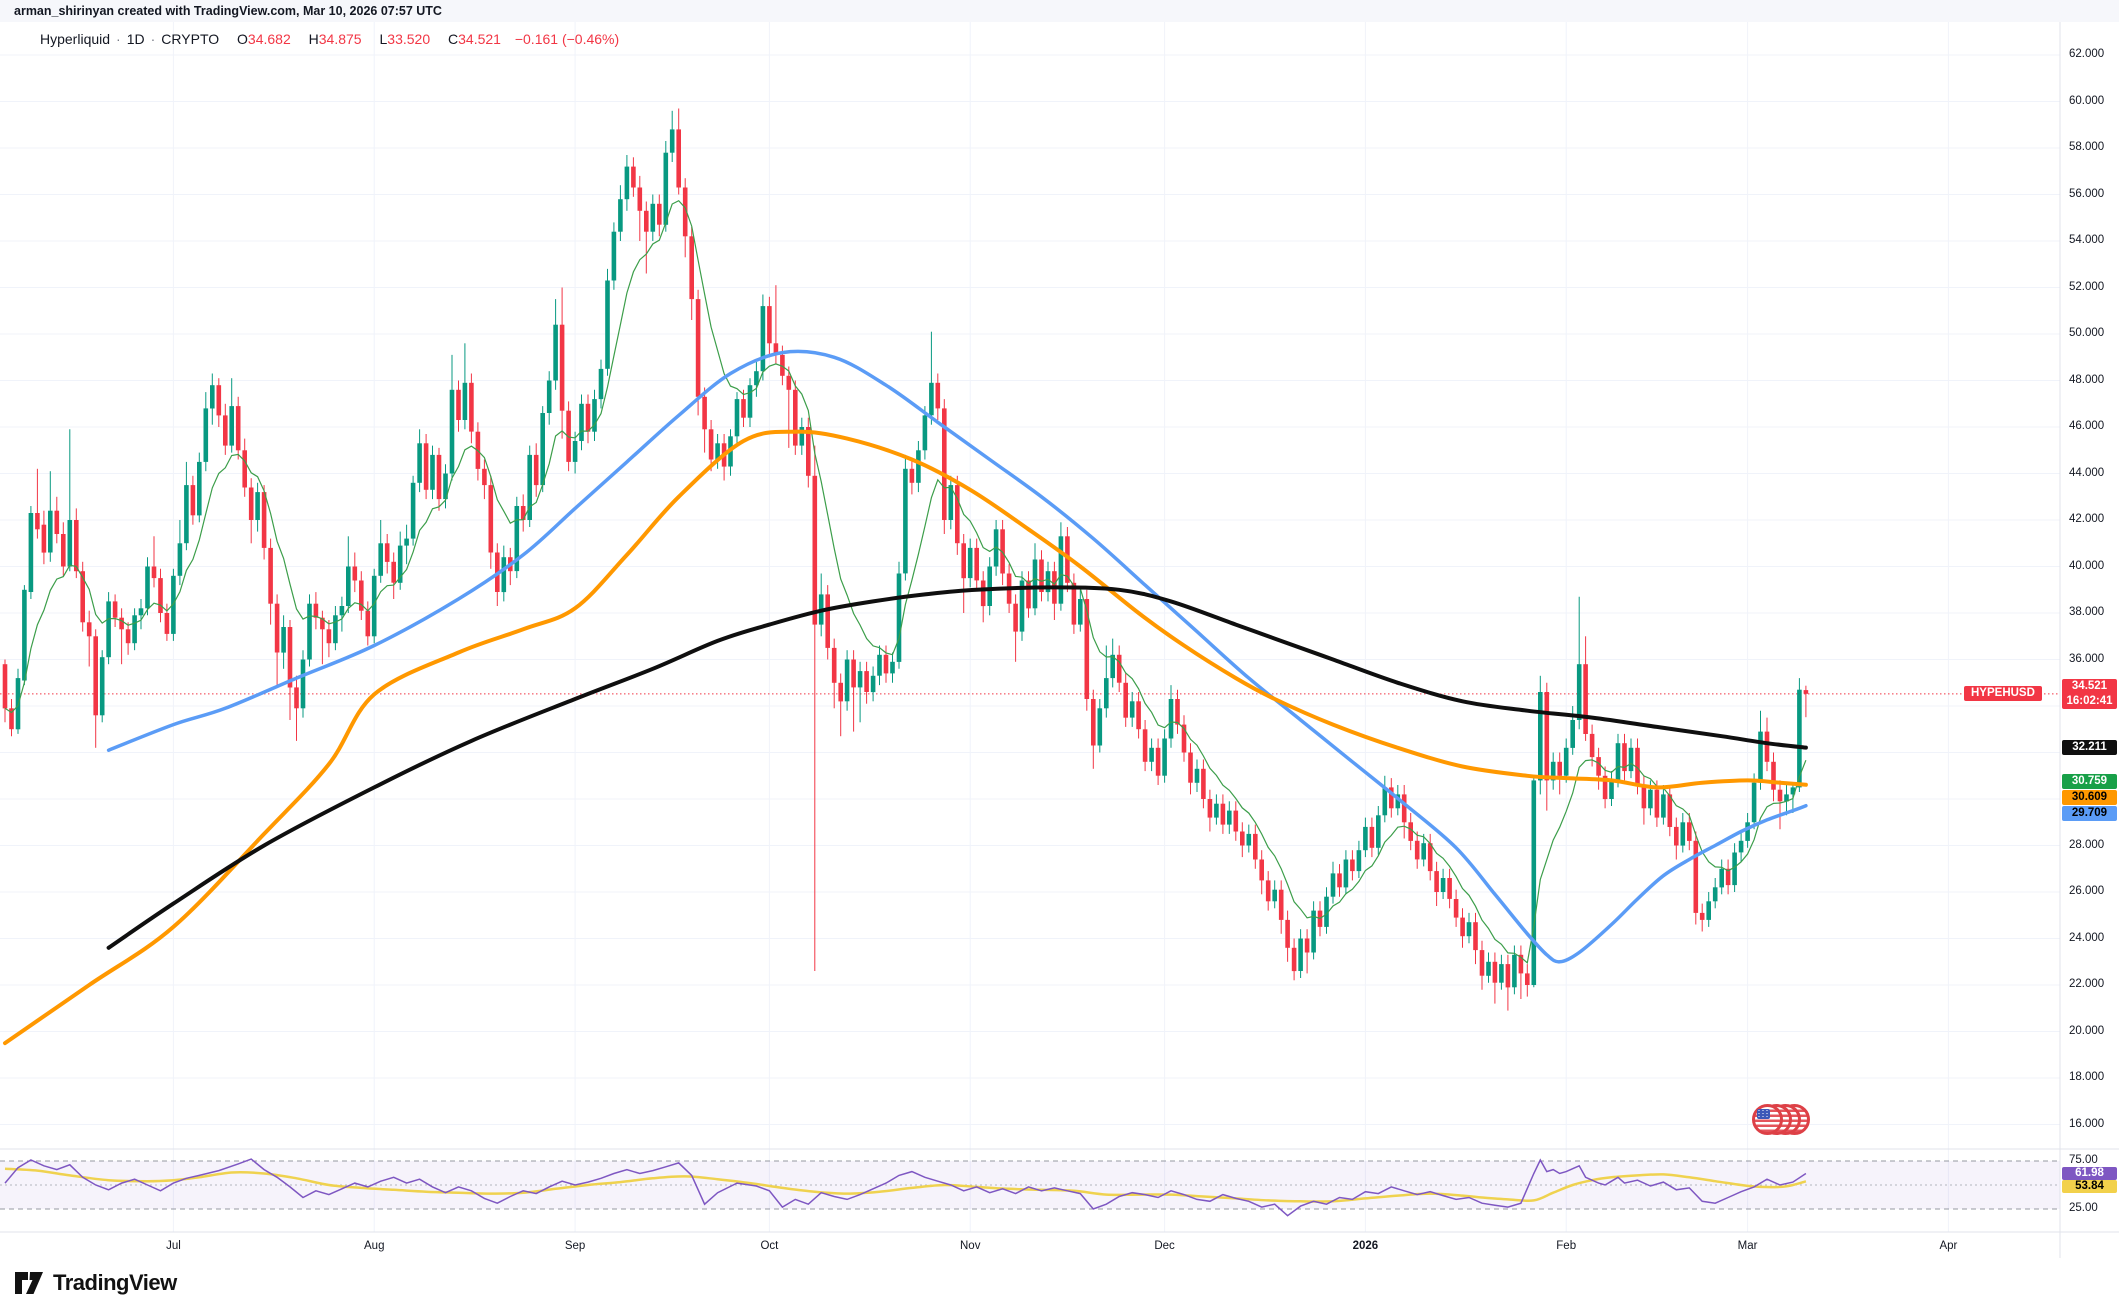  Describe the element at coordinates (2087, 54) in the screenshot. I see `price-tick-label: 62.000` at that location.